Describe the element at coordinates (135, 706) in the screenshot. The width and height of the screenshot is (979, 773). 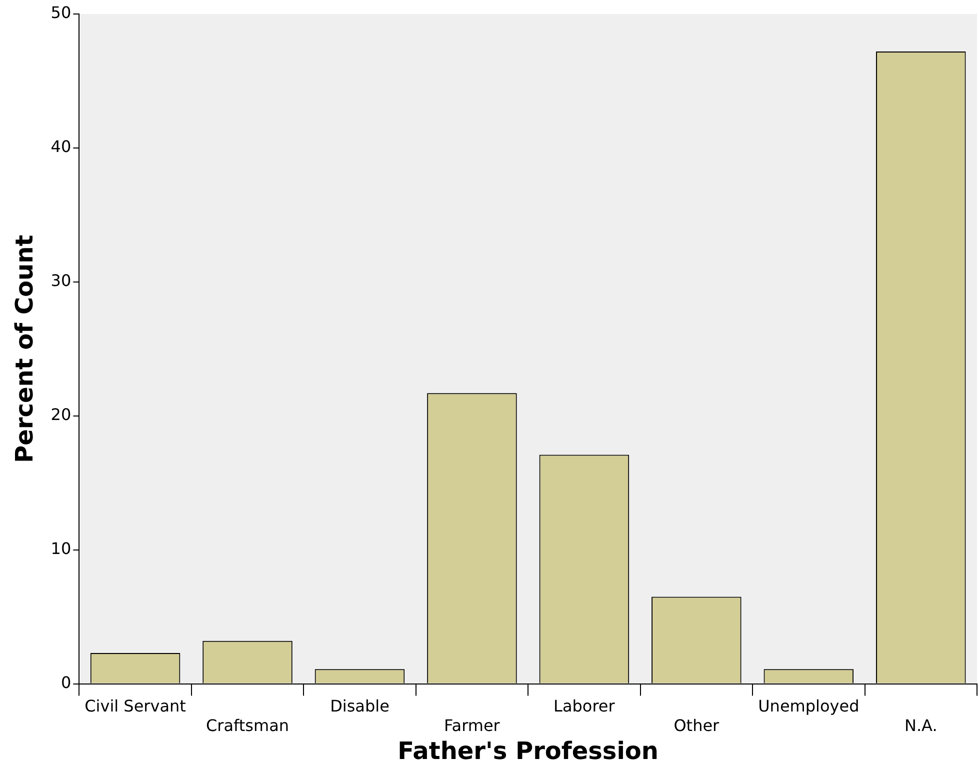
I see `x-tick-label: Civil Servant` at that location.